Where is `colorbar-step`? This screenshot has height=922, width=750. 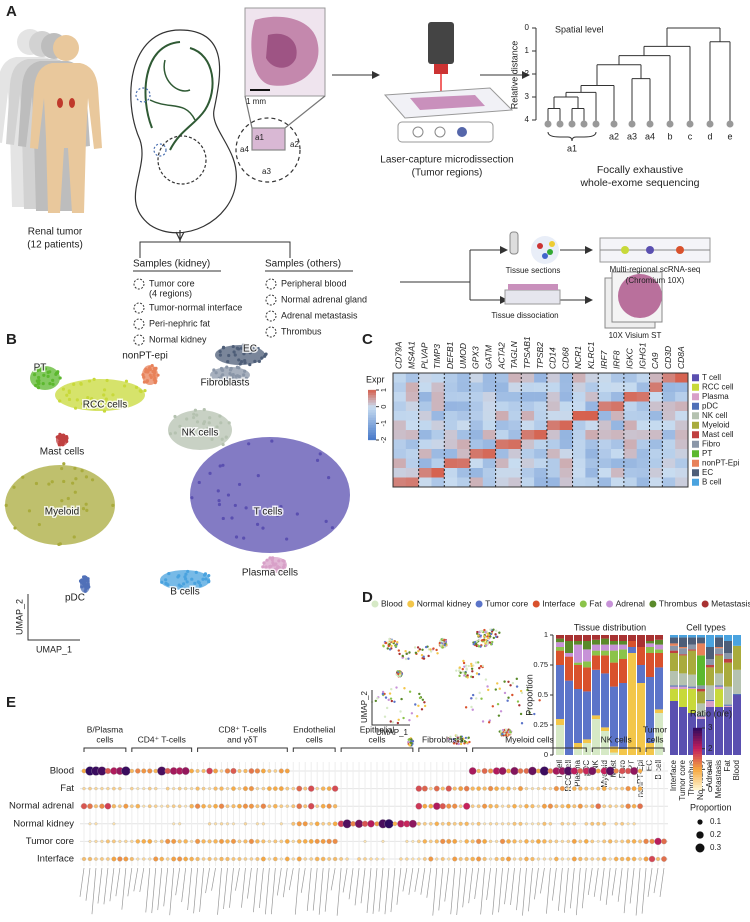
colorbar-step is located at coordinates (372, 419).